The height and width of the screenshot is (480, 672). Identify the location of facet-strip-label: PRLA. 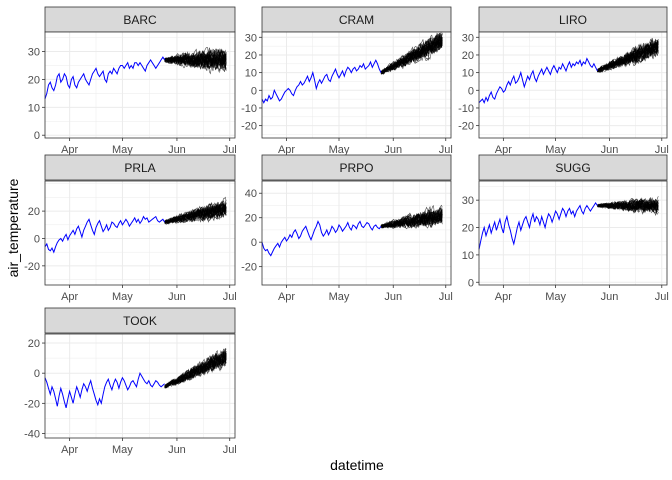
(139, 168).